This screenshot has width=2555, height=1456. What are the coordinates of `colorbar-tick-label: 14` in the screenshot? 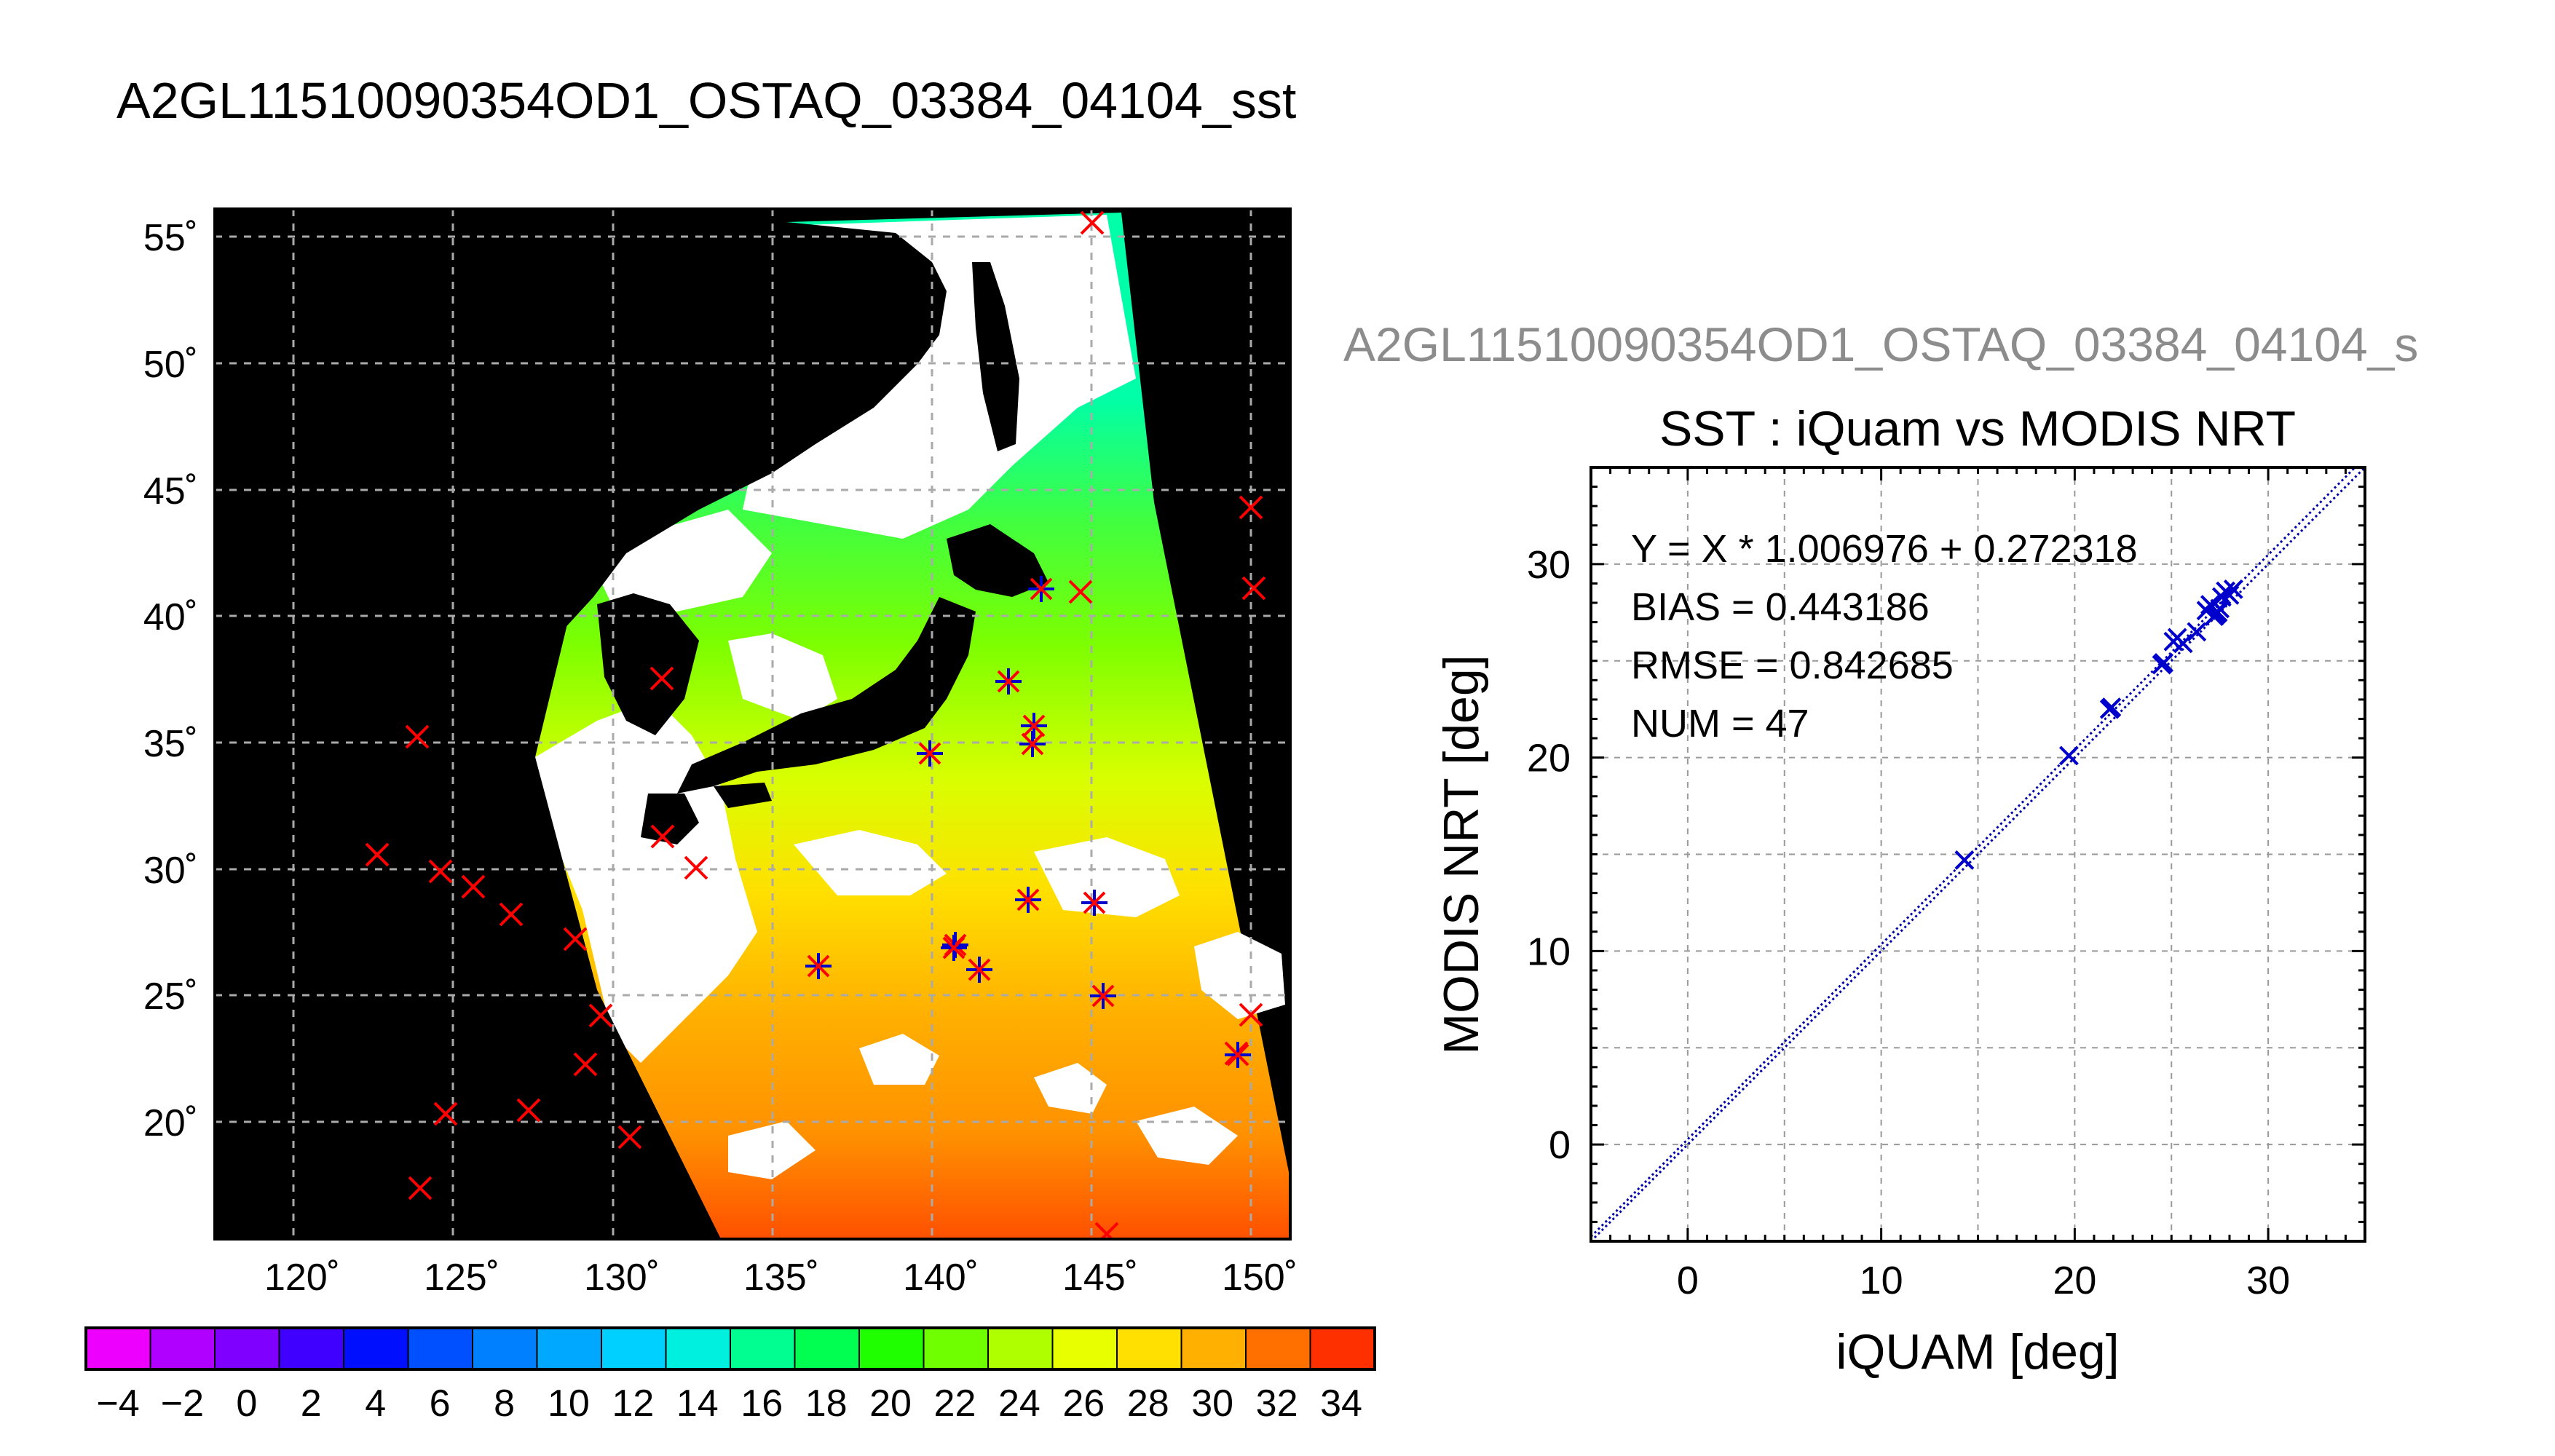 It's located at (697, 1403).